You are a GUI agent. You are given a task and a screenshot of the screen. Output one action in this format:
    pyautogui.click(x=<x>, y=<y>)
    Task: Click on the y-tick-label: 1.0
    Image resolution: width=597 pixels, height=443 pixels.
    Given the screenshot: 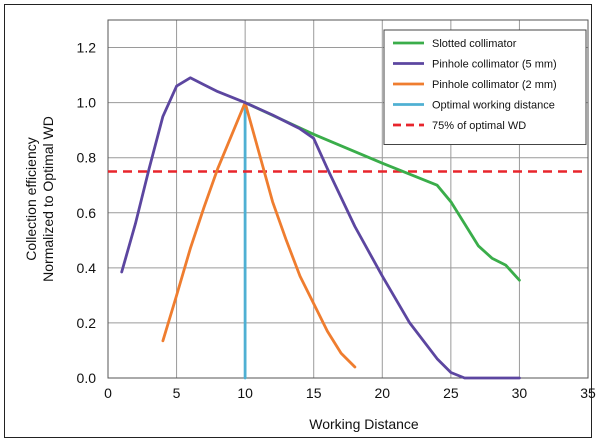 What is the action you would take?
    pyautogui.click(x=87, y=103)
    